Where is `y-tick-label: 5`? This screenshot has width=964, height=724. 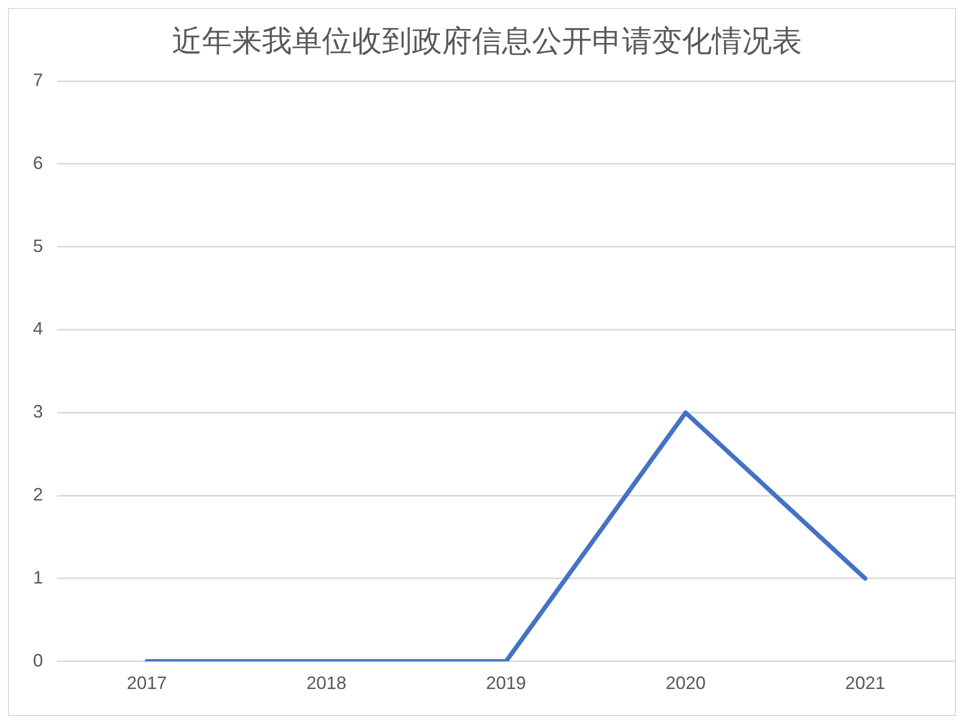
y-tick-label: 5 is located at coordinates (38, 246).